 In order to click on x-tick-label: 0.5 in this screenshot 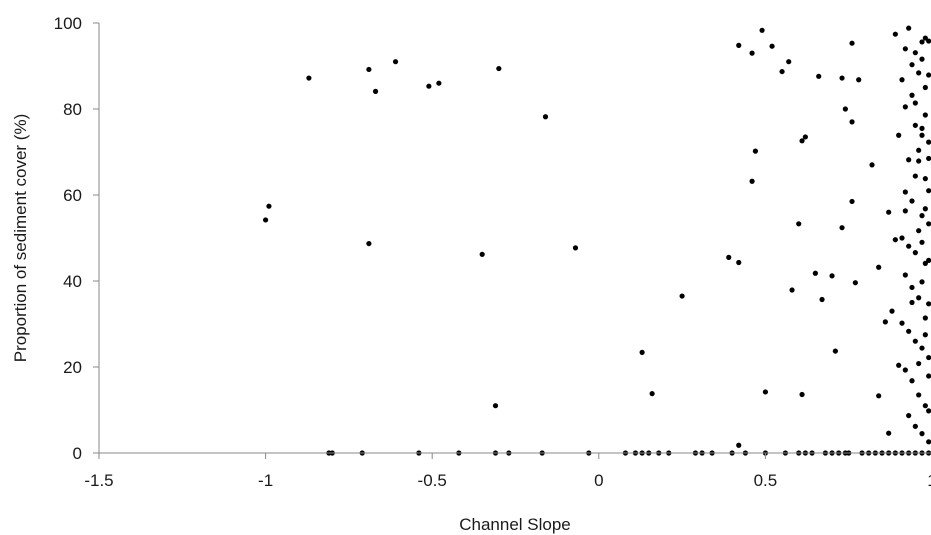, I will do `click(766, 480)`.